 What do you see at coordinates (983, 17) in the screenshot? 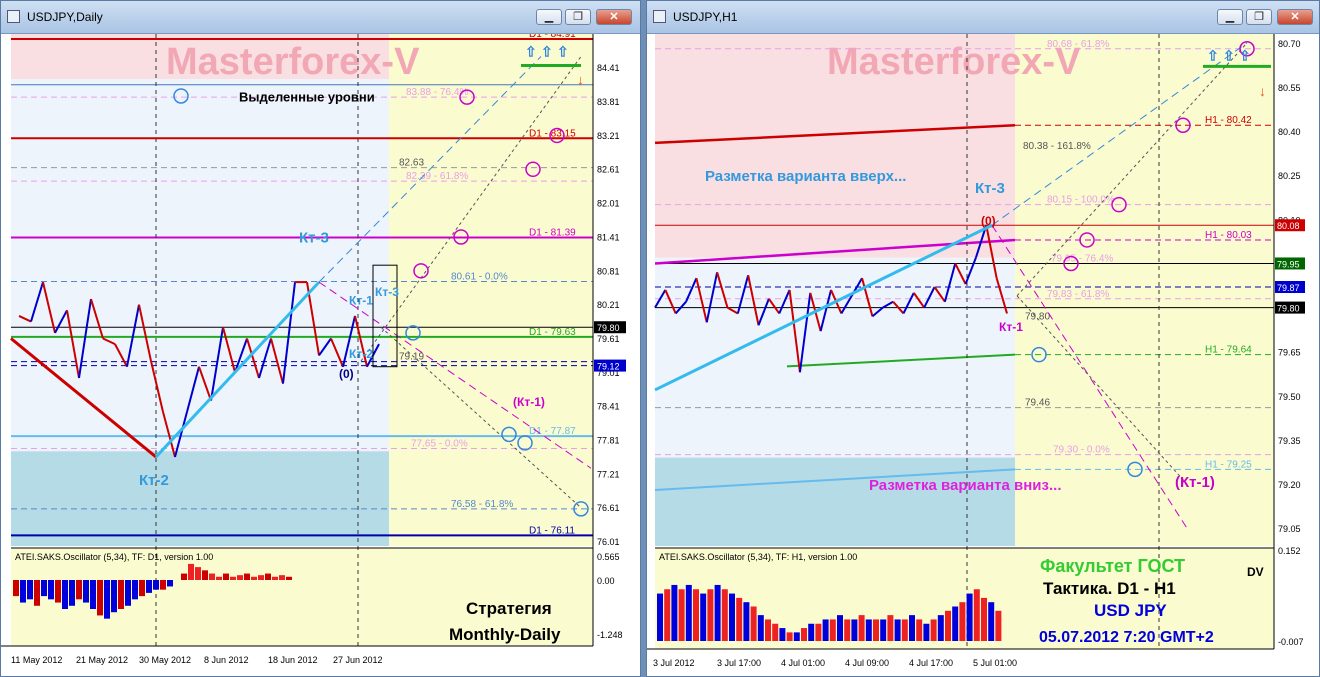
I see `title-bar: USDJPY,H1 ▁ ❐ ✕` at bounding box center [983, 17].